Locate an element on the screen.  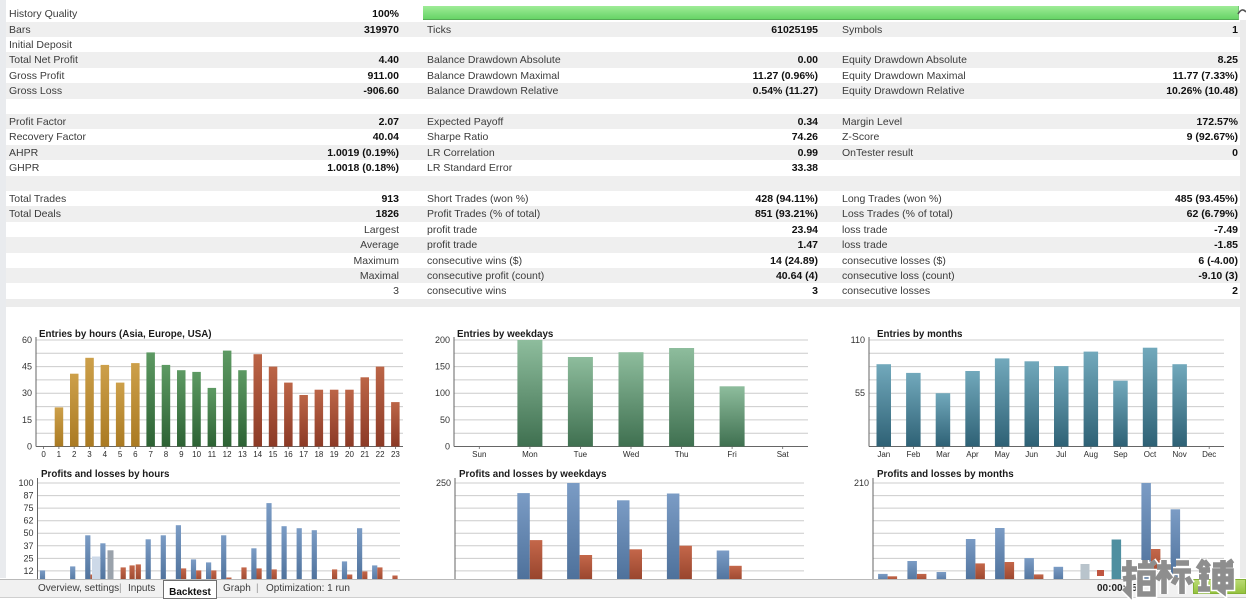
svg-text: 55 is located at coordinates (860, 393).